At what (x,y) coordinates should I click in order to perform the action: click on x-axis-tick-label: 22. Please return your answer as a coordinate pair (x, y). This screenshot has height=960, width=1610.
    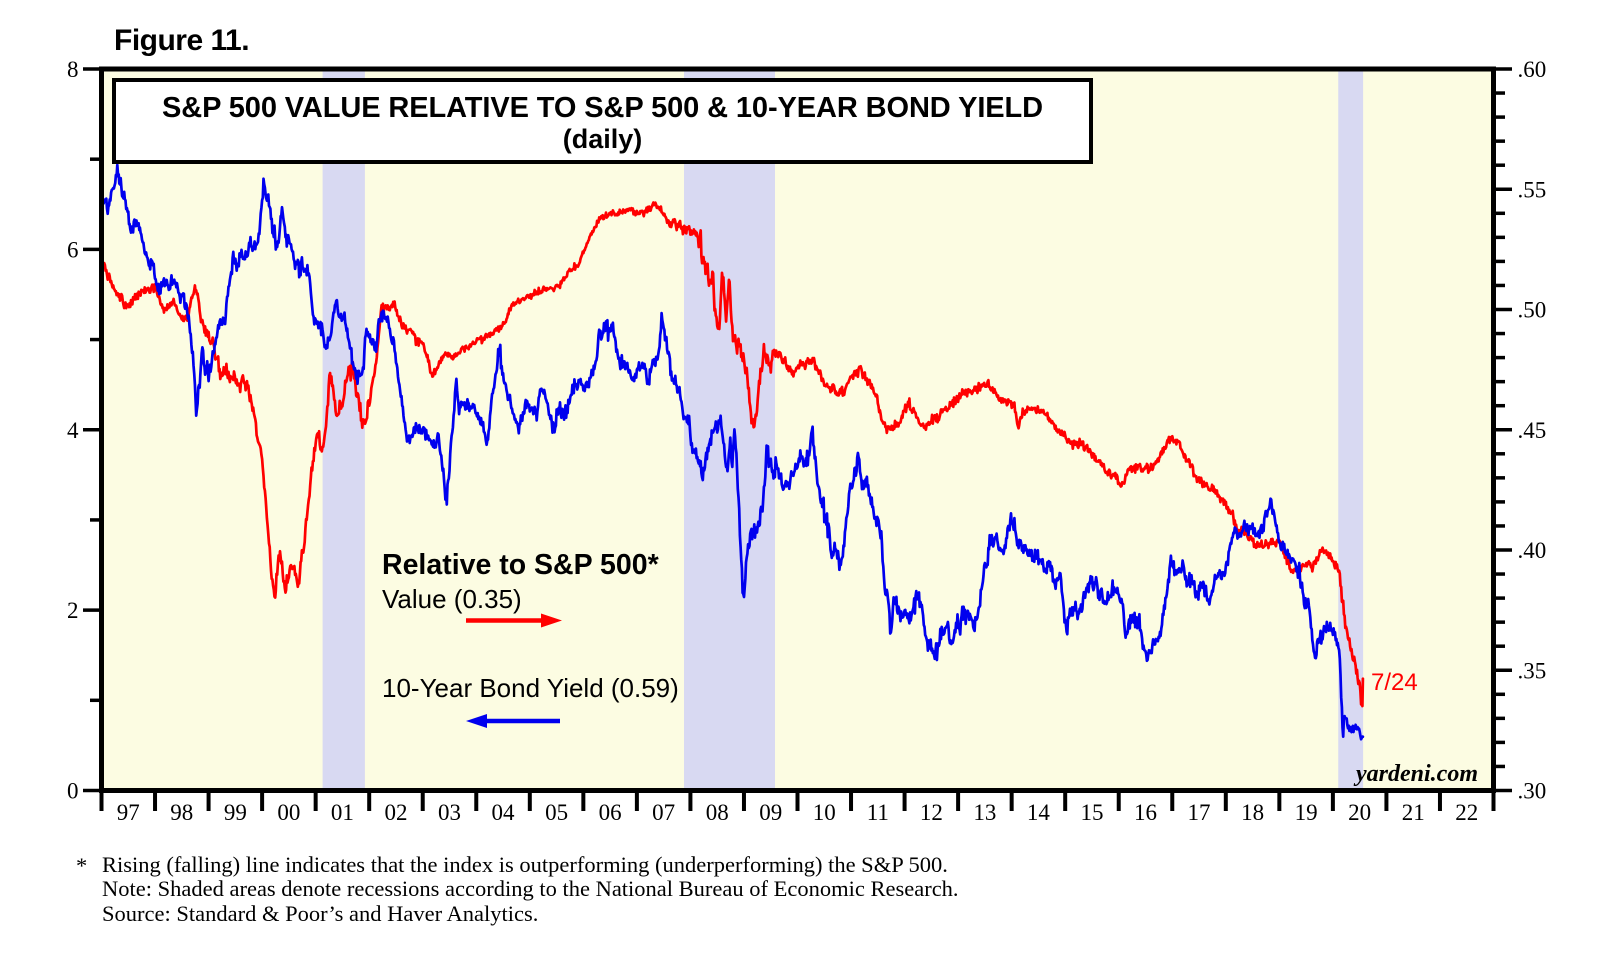
    Looking at the image, I should click on (1466, 812).